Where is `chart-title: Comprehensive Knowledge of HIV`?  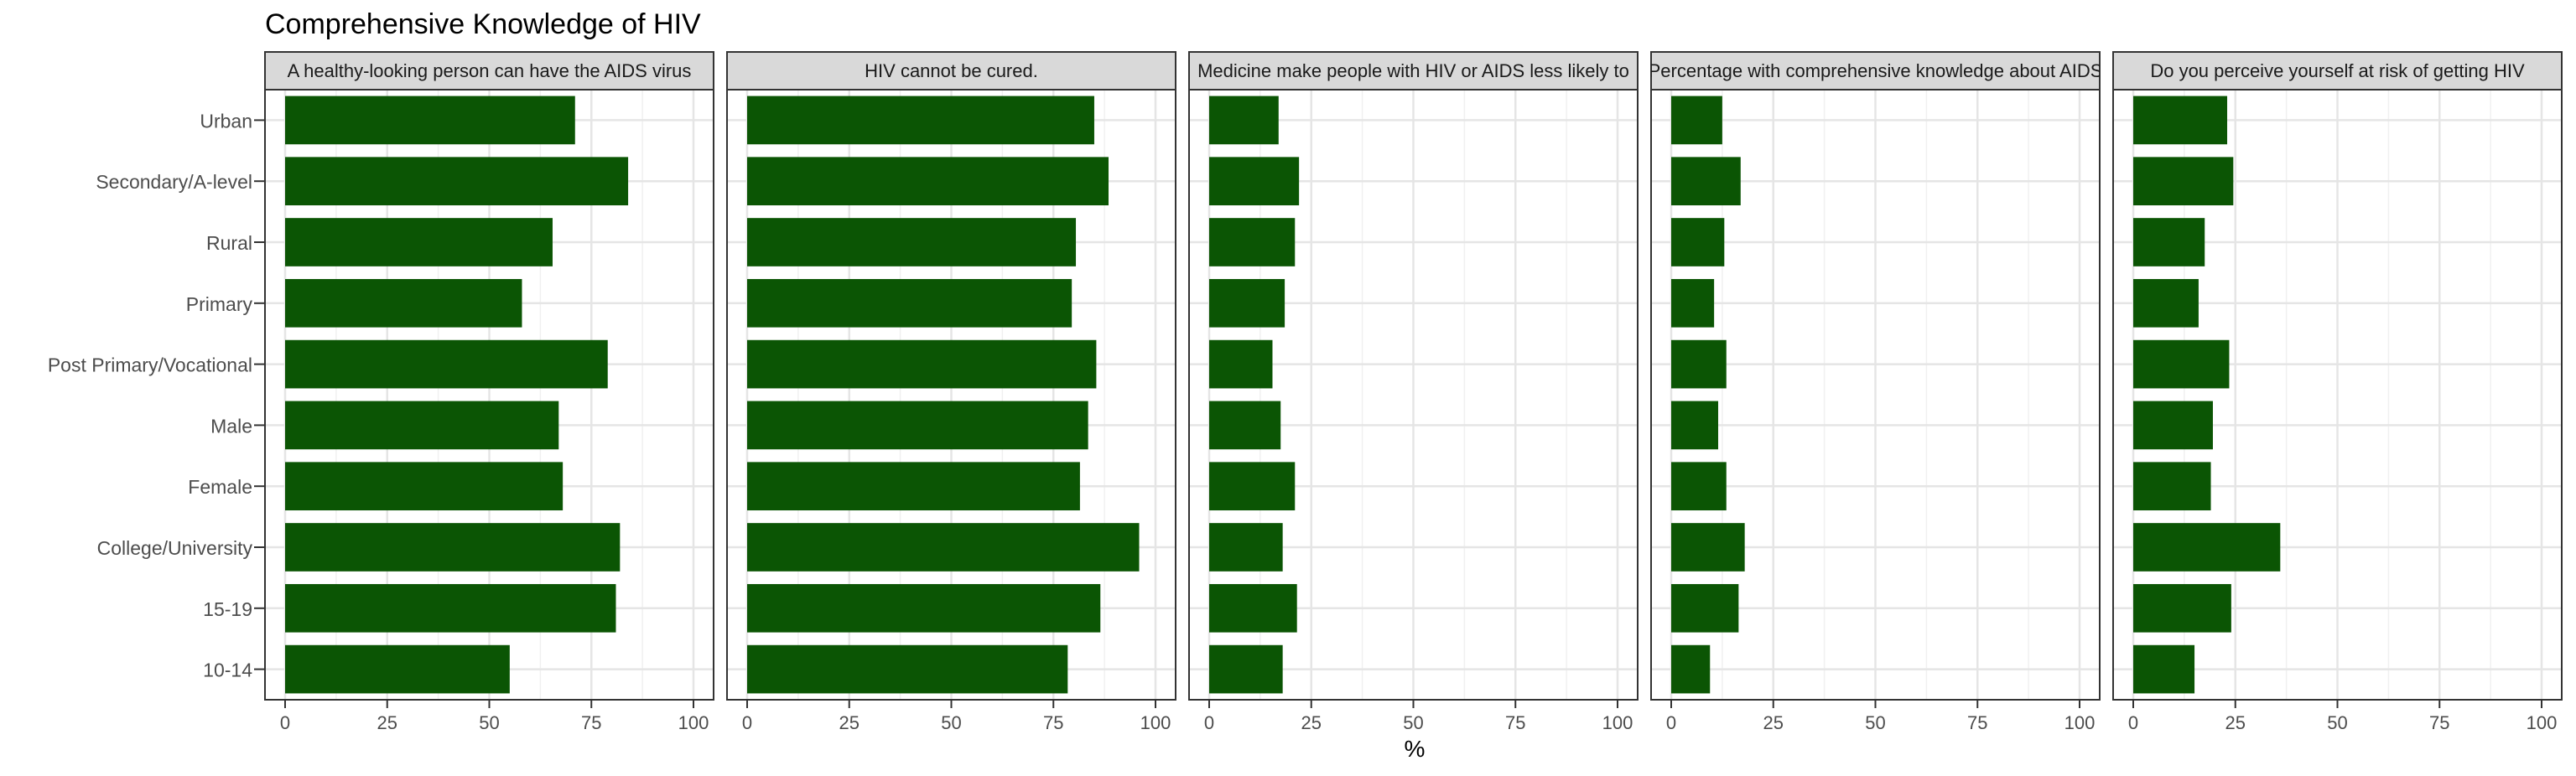
chart-title: Comprehensive Knowledge of HIV is located at coordinates (483, 24).